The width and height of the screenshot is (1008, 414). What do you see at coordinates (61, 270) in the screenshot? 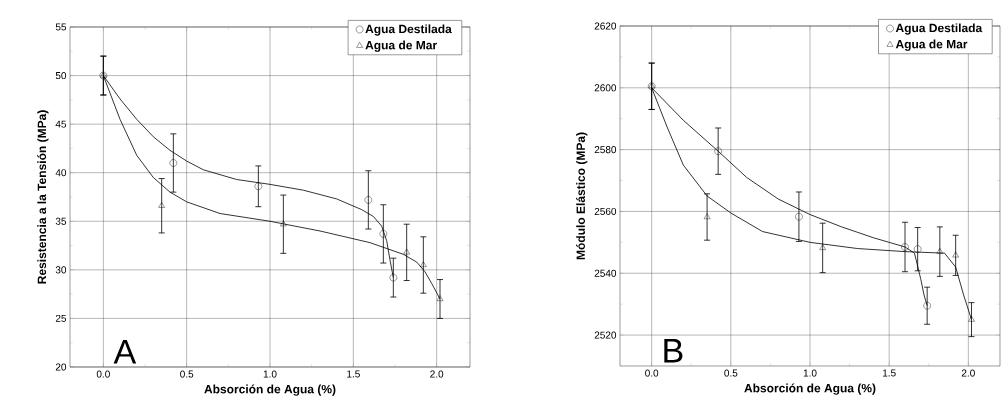
I see `y-tick-label: 30` at bounding box center [61, 270].